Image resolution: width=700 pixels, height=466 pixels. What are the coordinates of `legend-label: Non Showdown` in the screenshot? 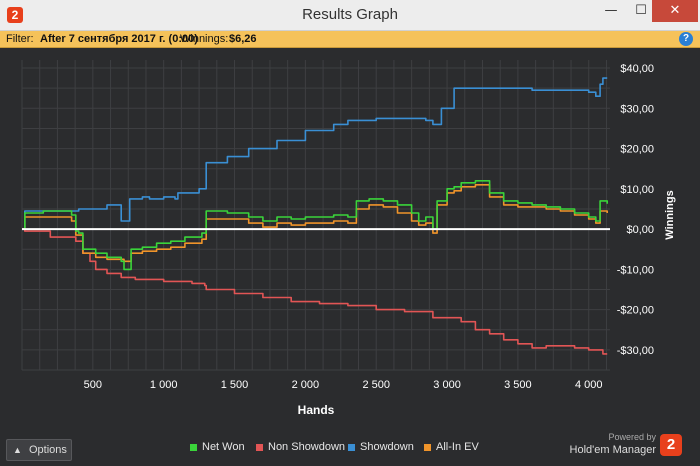 It's located at (307, 447).